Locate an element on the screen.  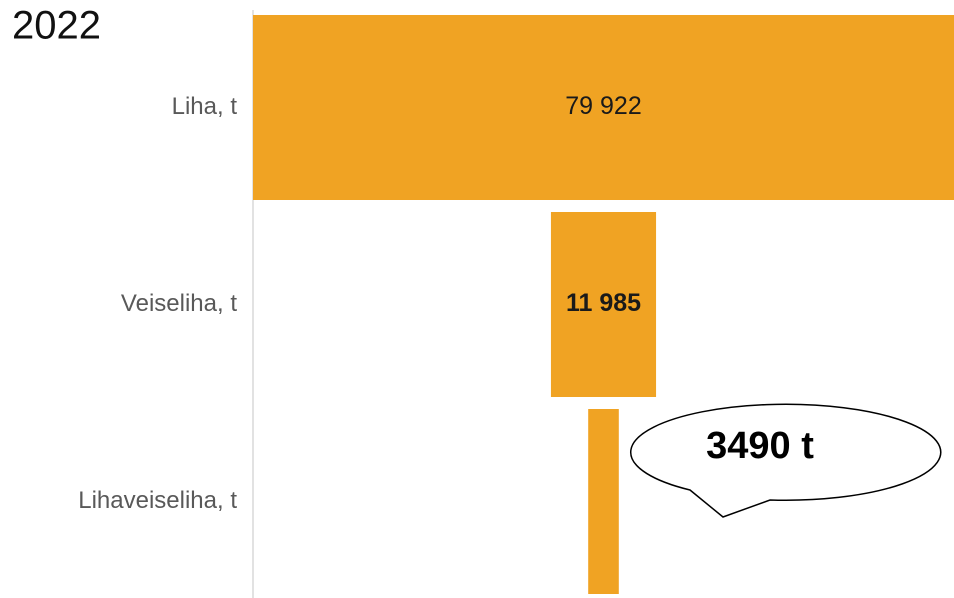
chart-title: 2022 is located at coordinates (56, 26).